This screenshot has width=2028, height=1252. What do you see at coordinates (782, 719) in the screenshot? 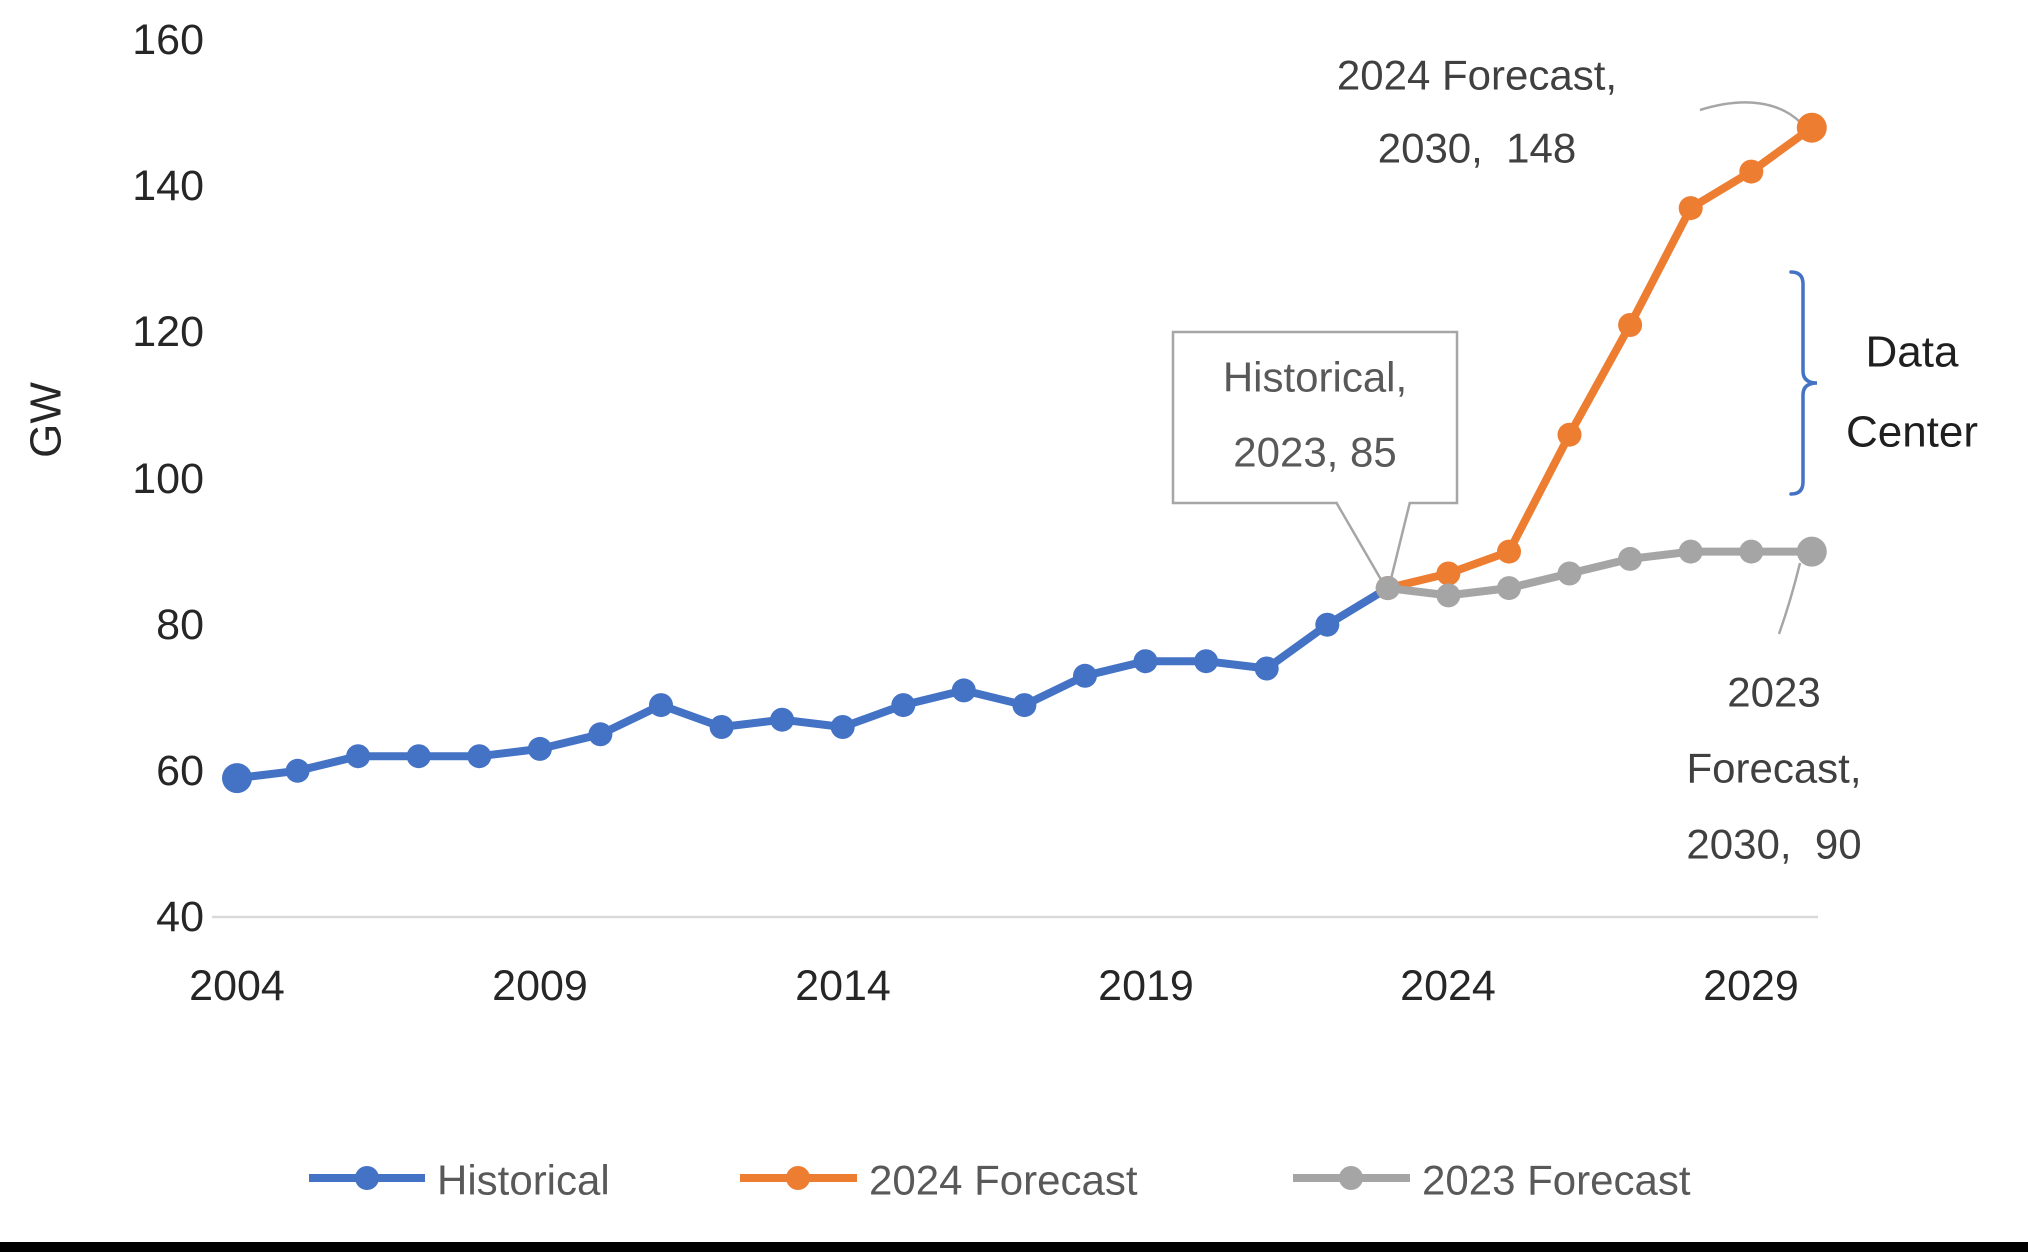
I see `data-point-historical-2013` at bounding box center [782, 719].